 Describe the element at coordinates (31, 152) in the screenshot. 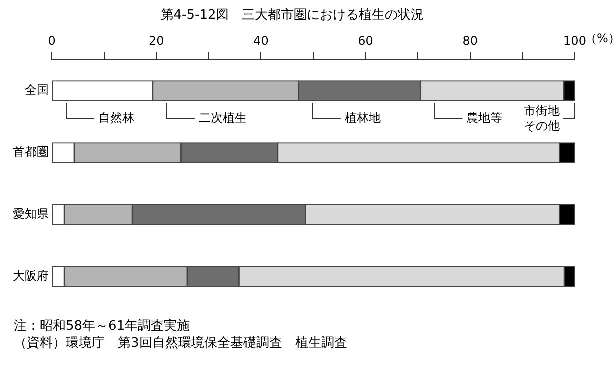

I see `y-tick-label: 首都圏` at that location.